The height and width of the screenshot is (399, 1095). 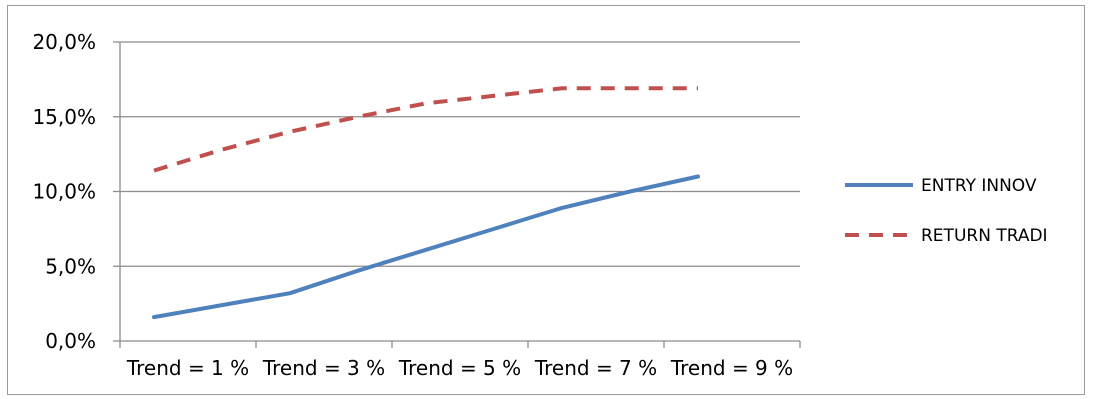 I want to click on x-tick-label: Trend = 5 %, so click(x=459, y=368).